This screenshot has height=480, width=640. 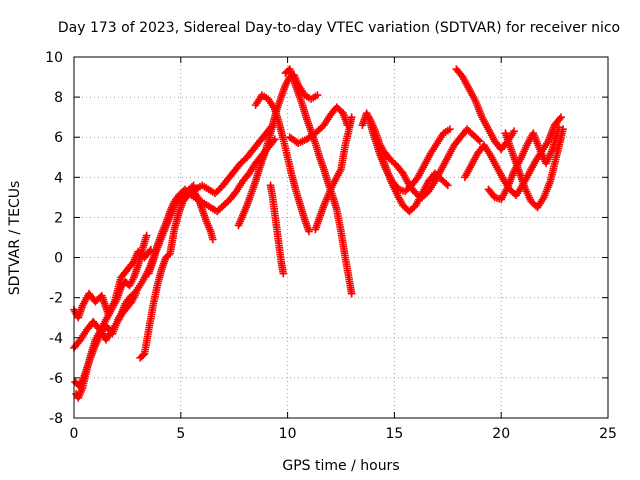 What do you see at coordinates (58, 259) in the screenshot?
I see `y-tick-label: 0` at bounding box center [58, 259].